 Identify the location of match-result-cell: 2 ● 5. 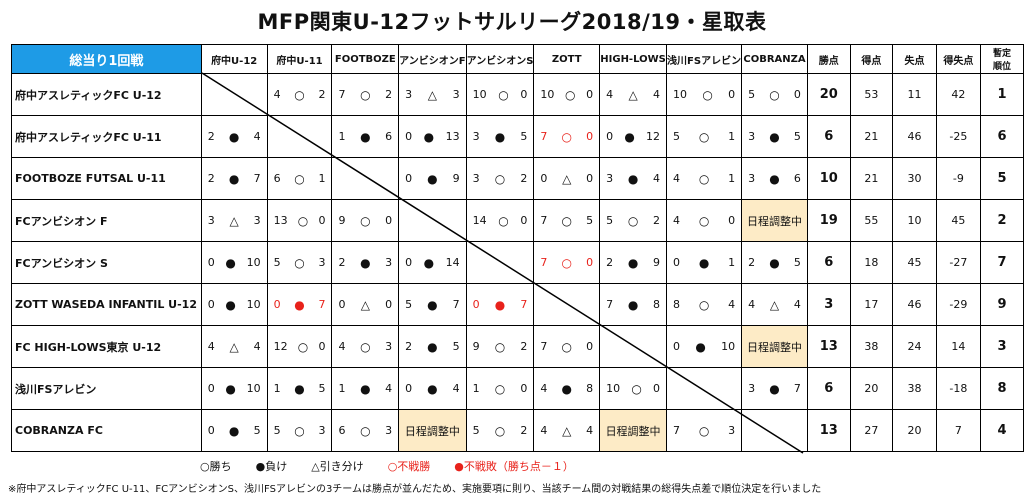
(432, 346).